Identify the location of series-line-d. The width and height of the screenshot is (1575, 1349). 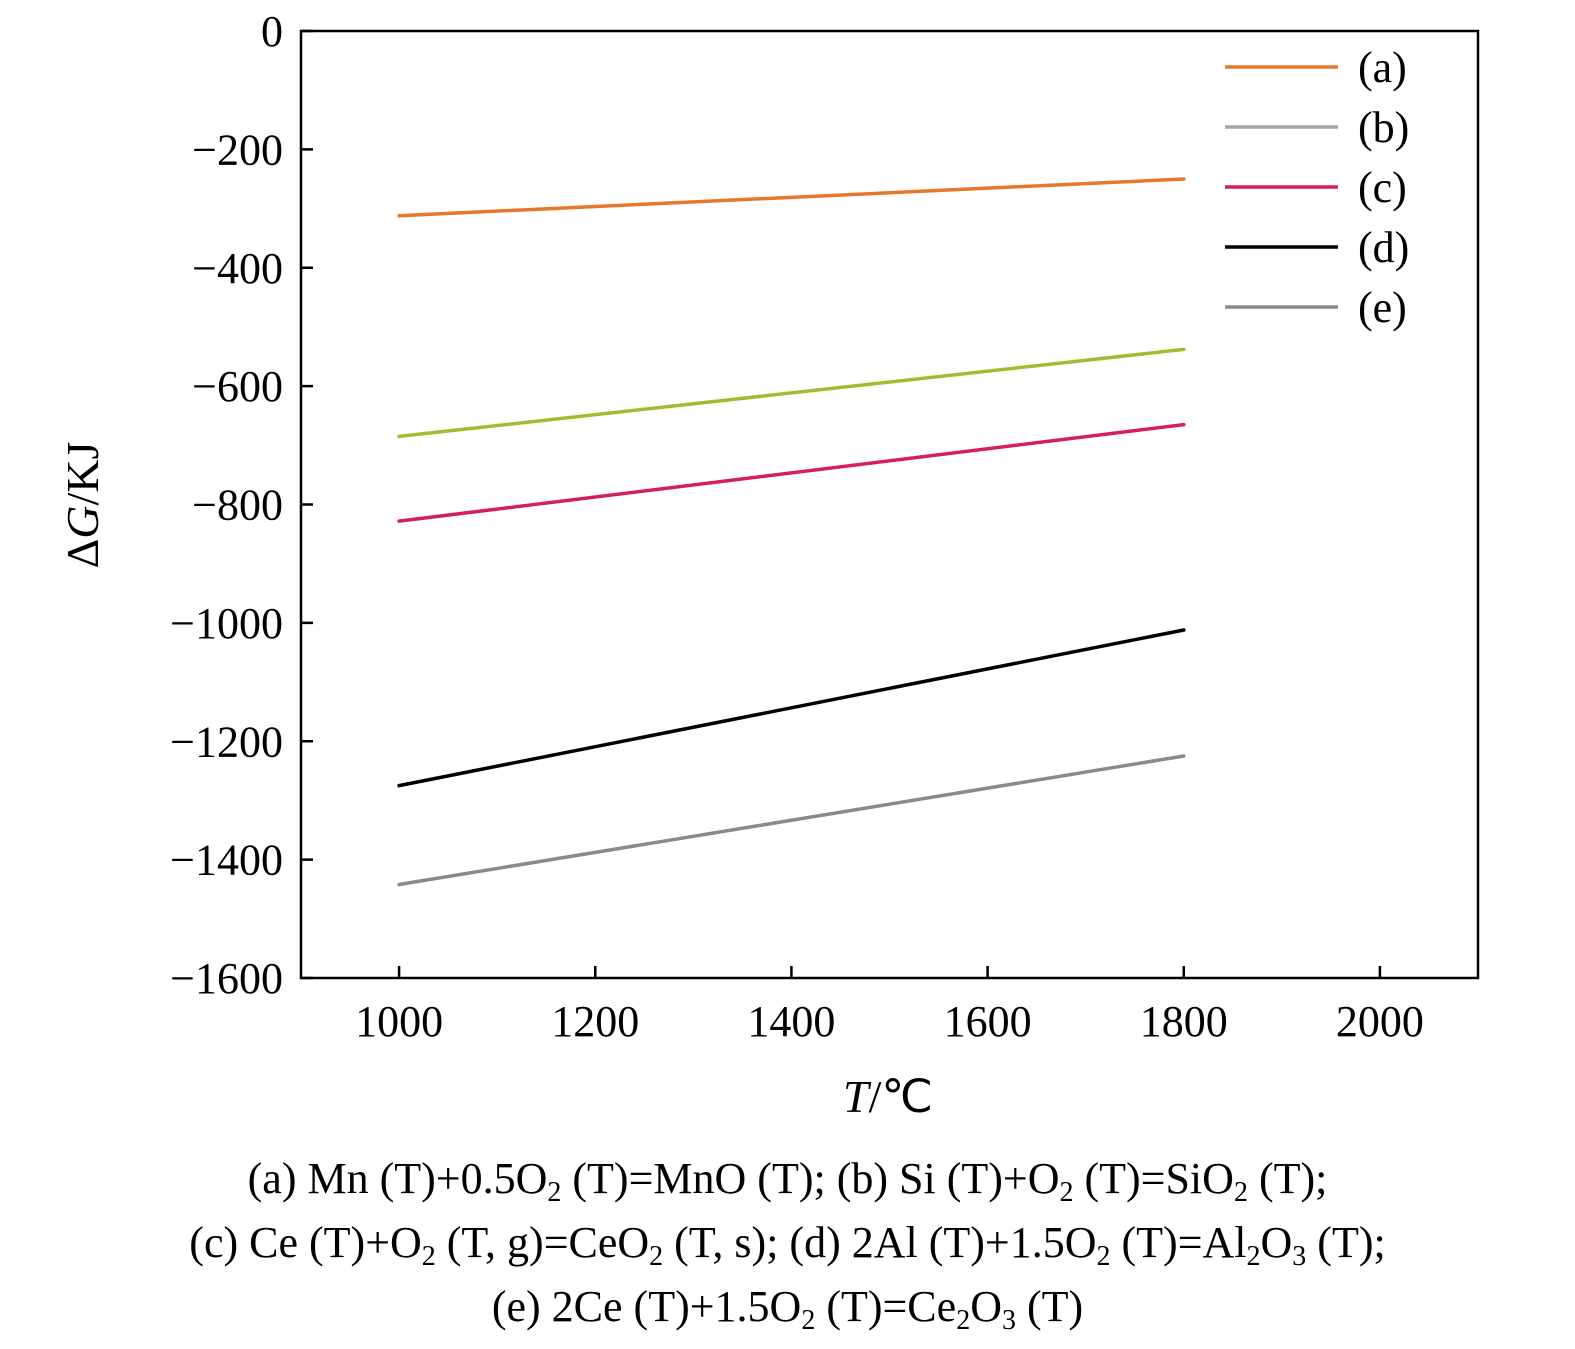
(791, 708).